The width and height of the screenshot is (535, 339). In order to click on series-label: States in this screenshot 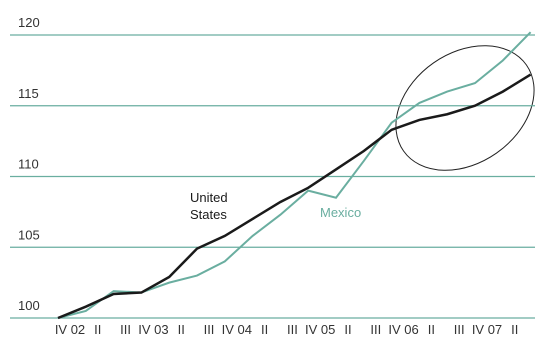, I will do `click(208, 214)`.